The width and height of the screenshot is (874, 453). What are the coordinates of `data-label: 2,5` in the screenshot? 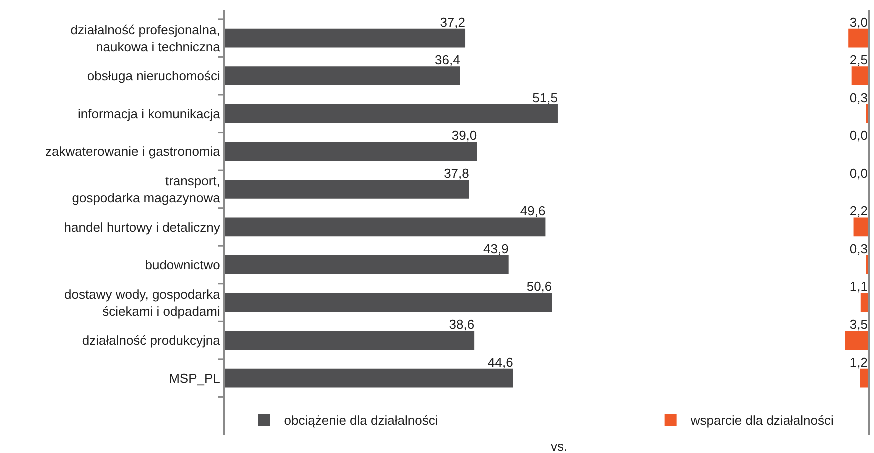 It's located at (859, 60).